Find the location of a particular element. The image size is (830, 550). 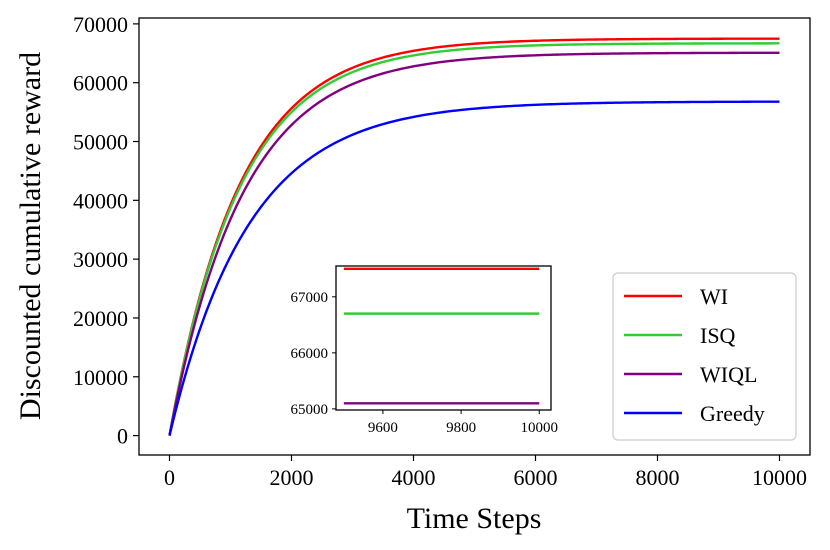

y-tick-label: 50000 is located at coordinates (100, 142).